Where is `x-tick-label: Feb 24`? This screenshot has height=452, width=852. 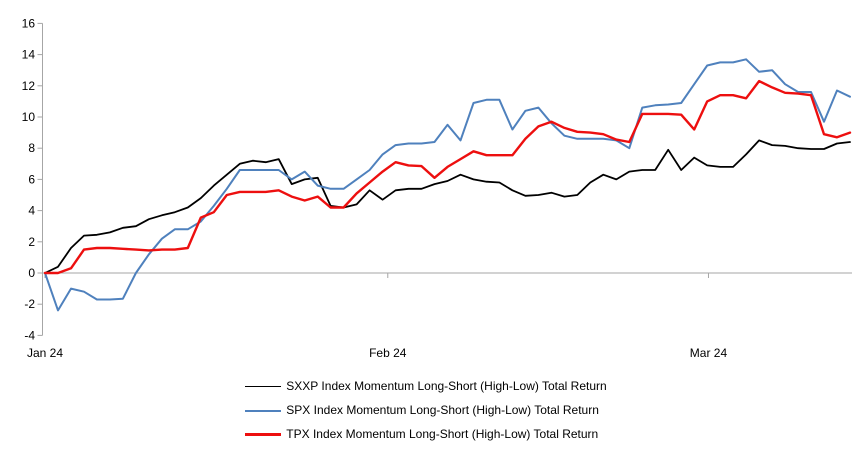
x-tick-label: Feb 24 is located at coordinates (388, 353).